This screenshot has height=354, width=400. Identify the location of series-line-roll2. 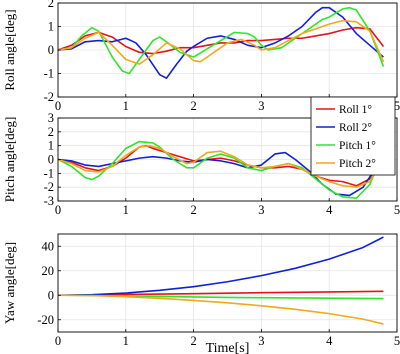
(221, 266).